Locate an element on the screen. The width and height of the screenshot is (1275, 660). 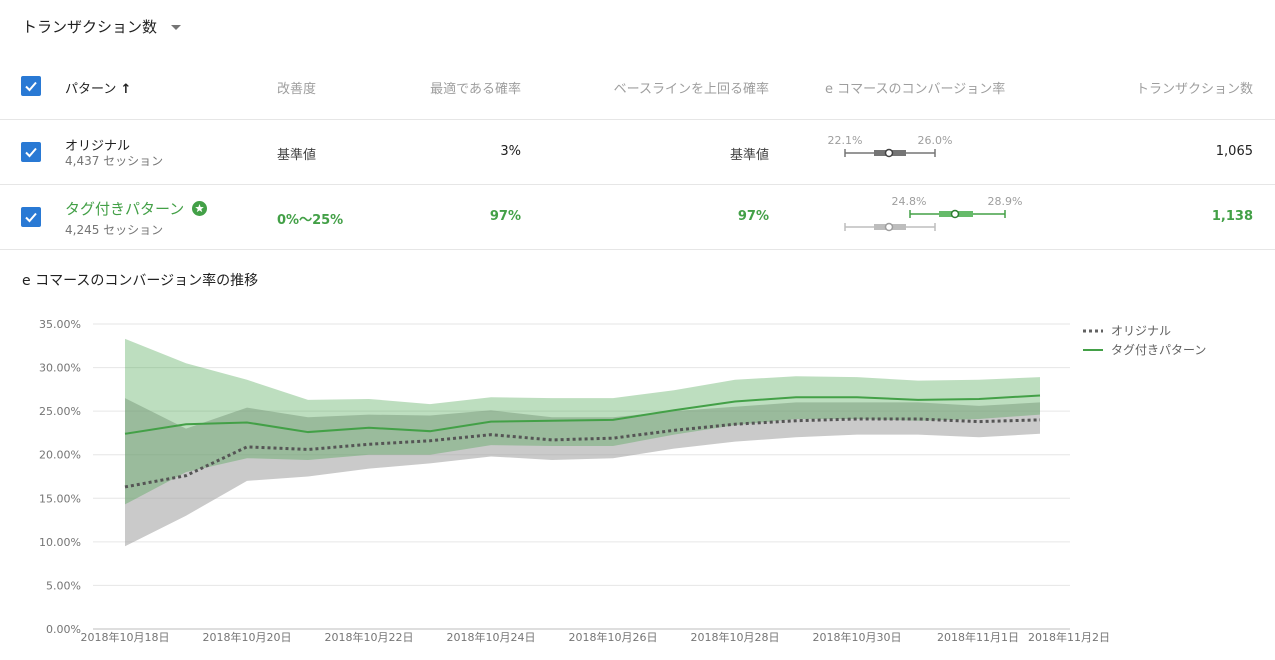
y-tick-label: 10.00% is located at coordinates (60, 542).